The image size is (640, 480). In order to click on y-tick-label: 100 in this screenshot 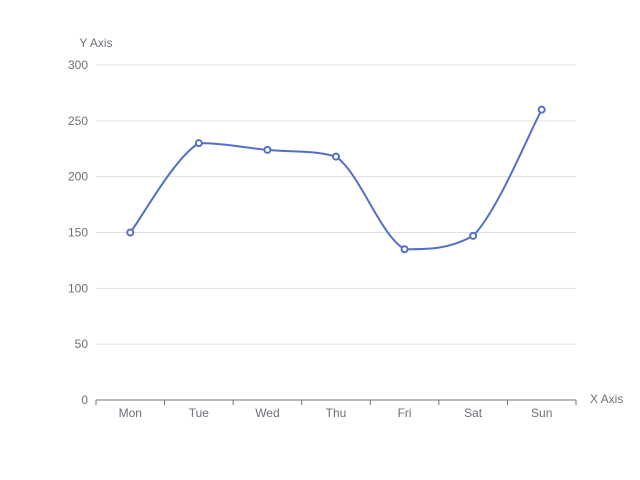, I will do `click(78, 288)`.